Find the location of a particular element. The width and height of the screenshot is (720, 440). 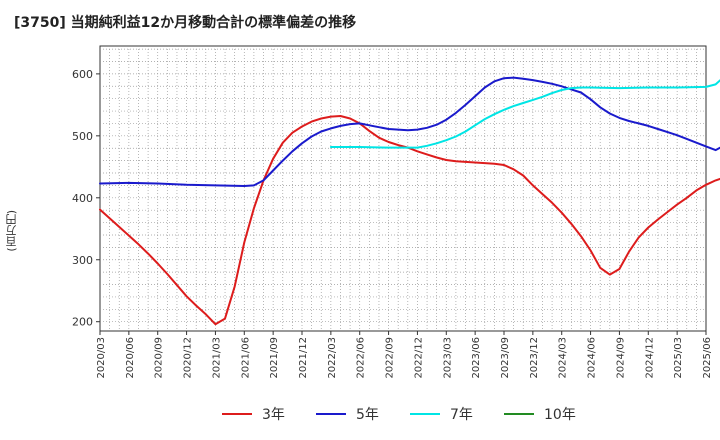

x-tick-label: 2022/12 is located at coordinates (418, 358).